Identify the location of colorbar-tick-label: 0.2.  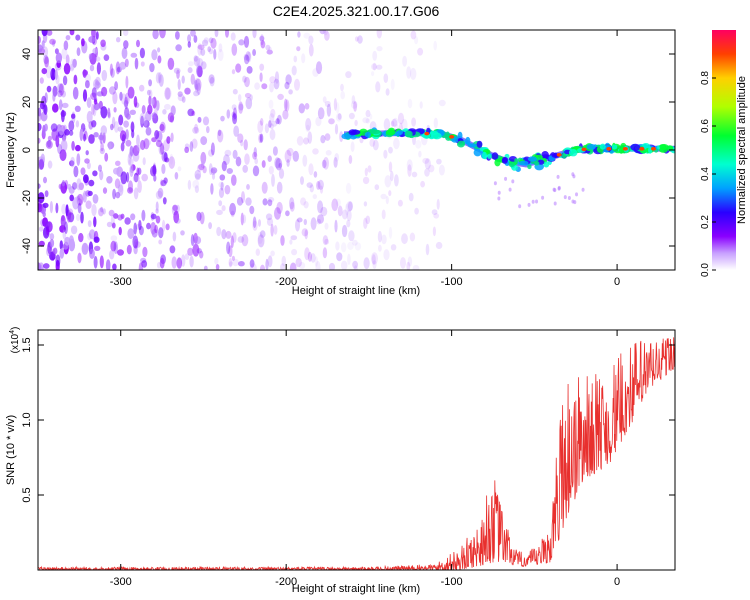
(705, 222).